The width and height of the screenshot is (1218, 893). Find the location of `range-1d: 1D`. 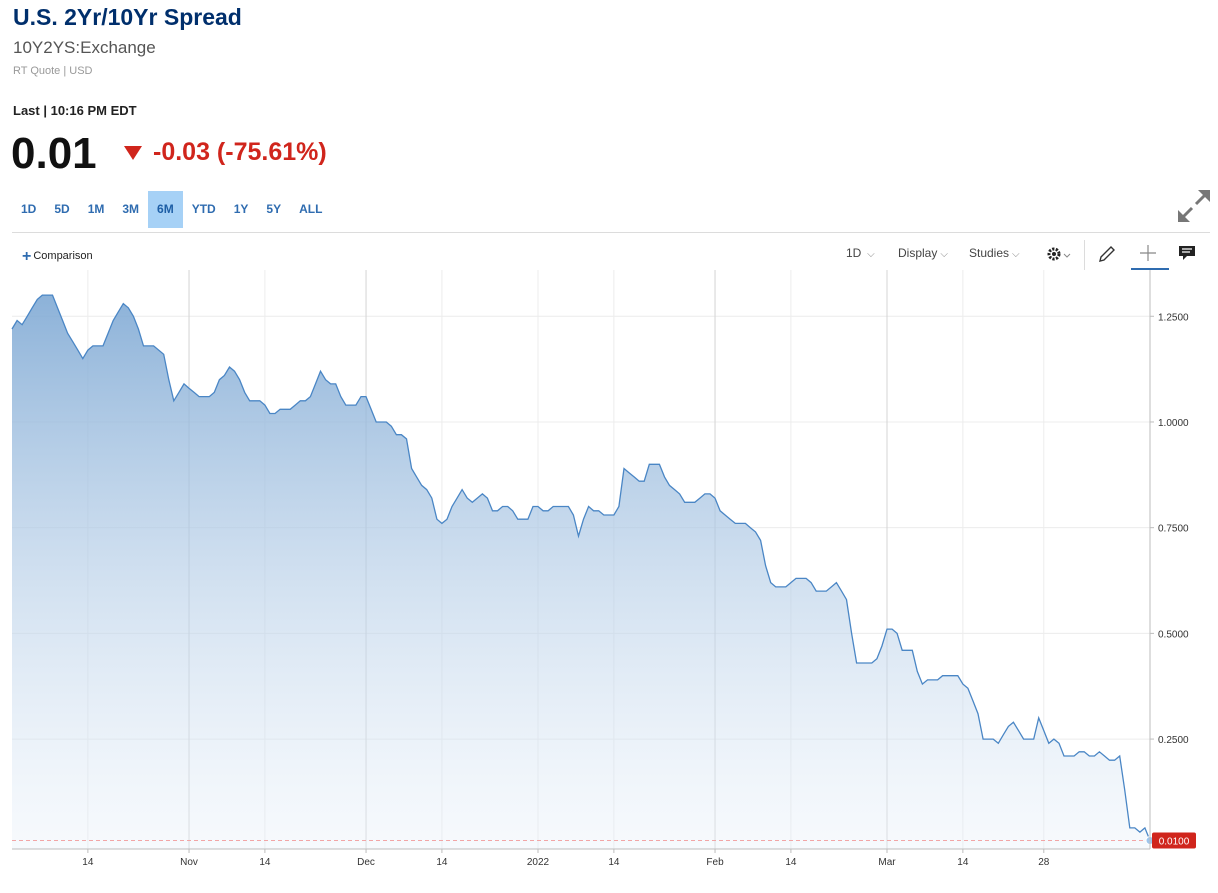

range-1d: 1D is located at coordinates (29, 209).